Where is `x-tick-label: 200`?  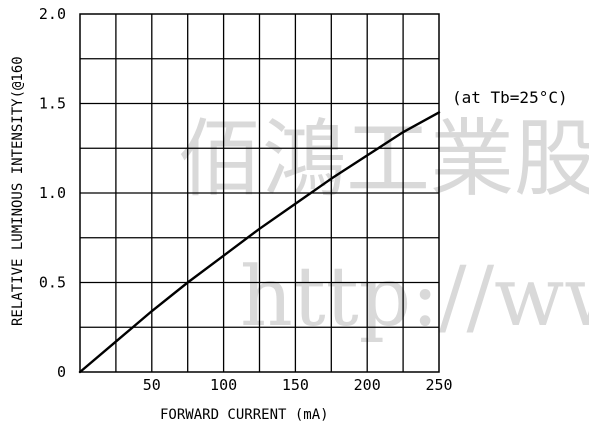
x-tick-label: 200 is located at coordinates (367, 385).